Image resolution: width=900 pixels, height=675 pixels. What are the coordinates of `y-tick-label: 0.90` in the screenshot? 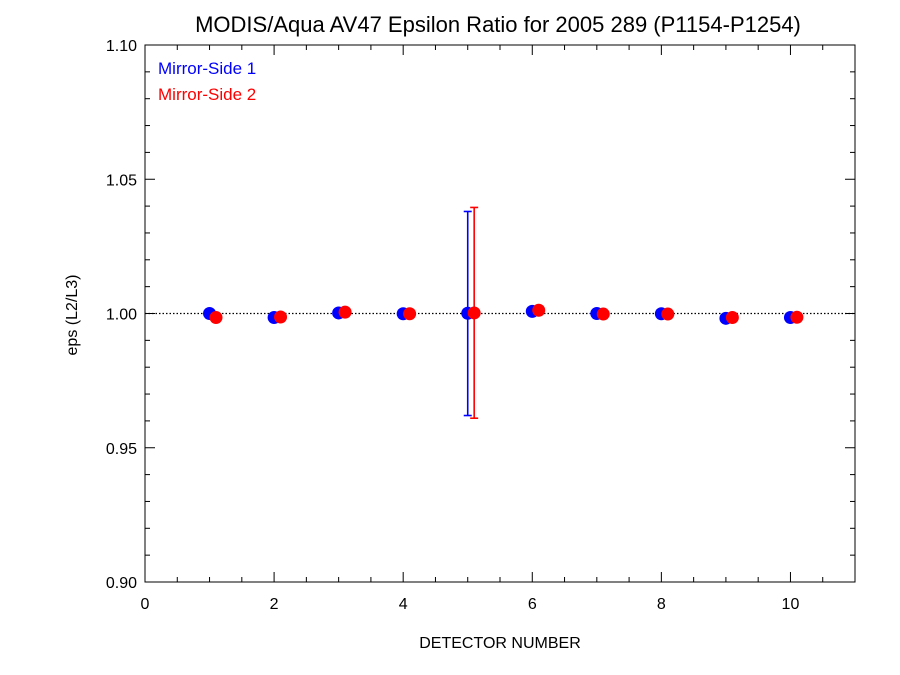 It's located at (121, 583).